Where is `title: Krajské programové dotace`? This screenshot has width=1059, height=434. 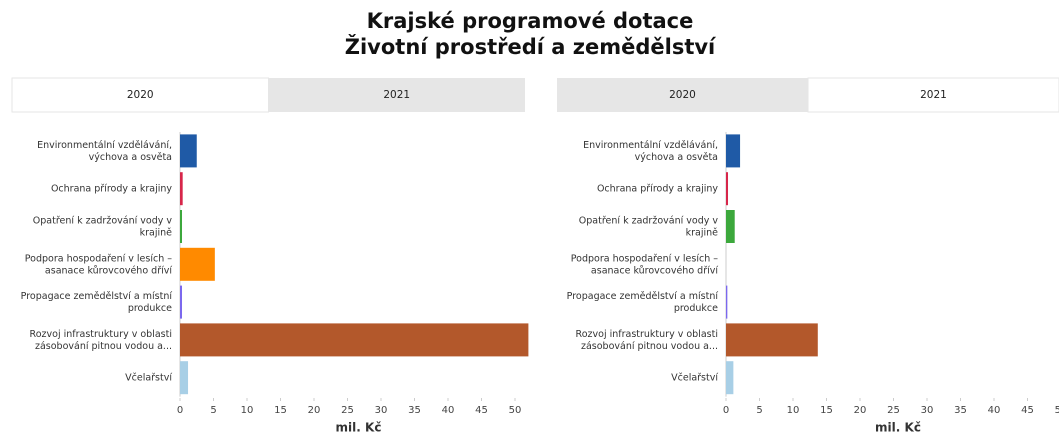
title: Krajské programové dotace is located at coordinates (530, 21).